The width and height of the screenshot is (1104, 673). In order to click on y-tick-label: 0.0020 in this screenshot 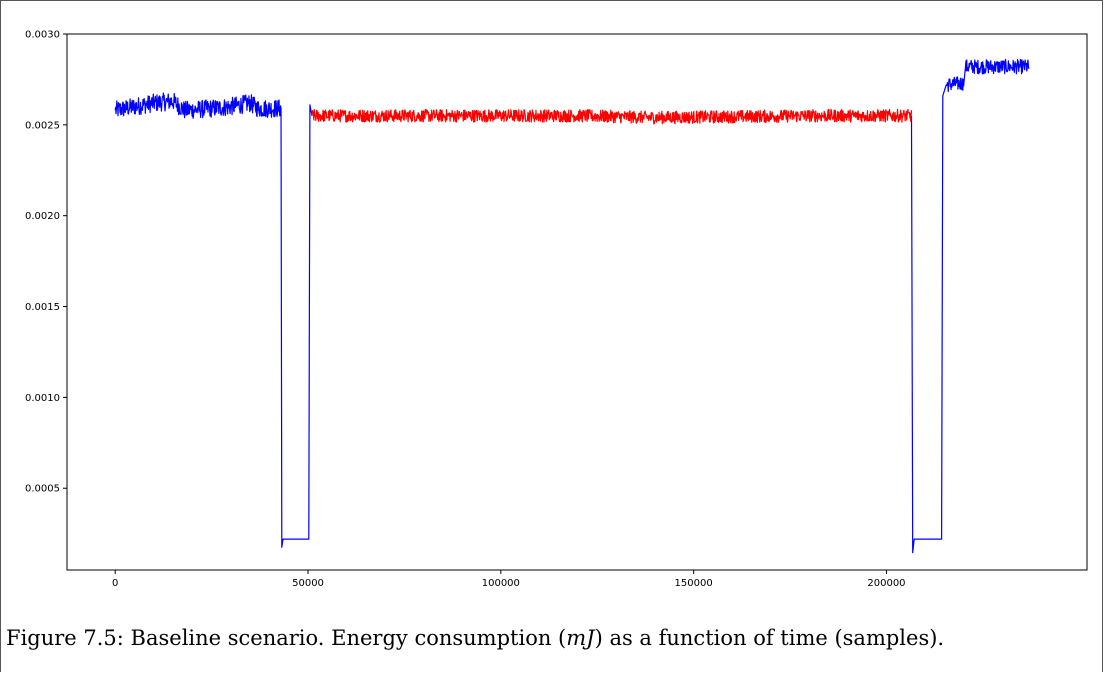, I will do `click(42, 216)`.